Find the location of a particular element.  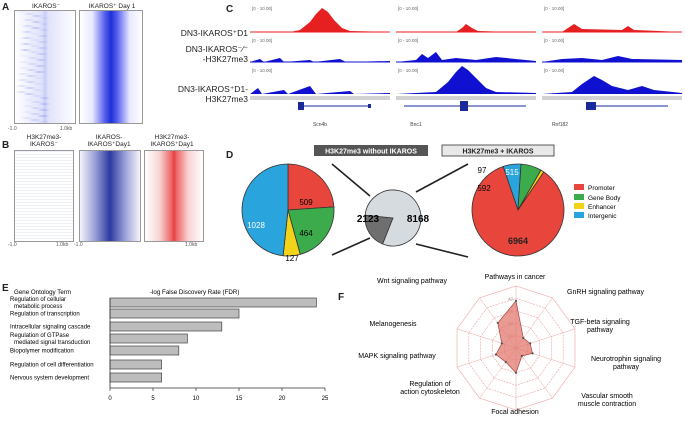

go-term-5: Regulation of cell differentiation is located at coordinates (52, 366).